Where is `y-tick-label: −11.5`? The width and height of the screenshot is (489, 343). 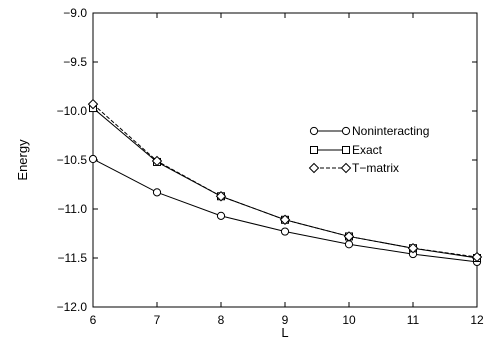 y-tick-label: −11.5 is located at coordinates (73, 258).